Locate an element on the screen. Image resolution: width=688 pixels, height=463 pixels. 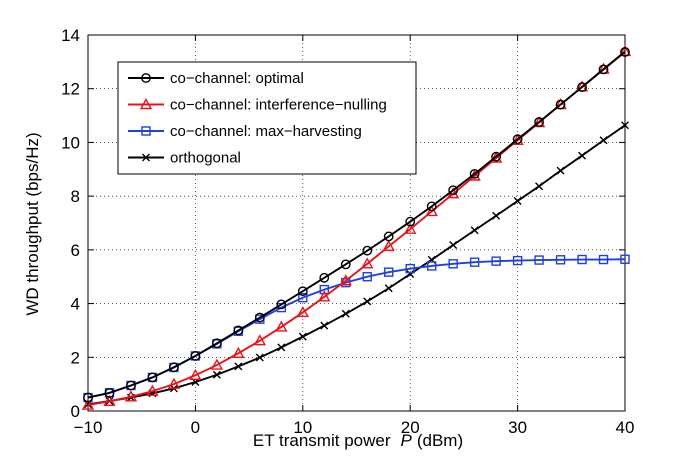
y-axis-label: WD throughput (bps/Hz) is located at coordinates (32, 223).